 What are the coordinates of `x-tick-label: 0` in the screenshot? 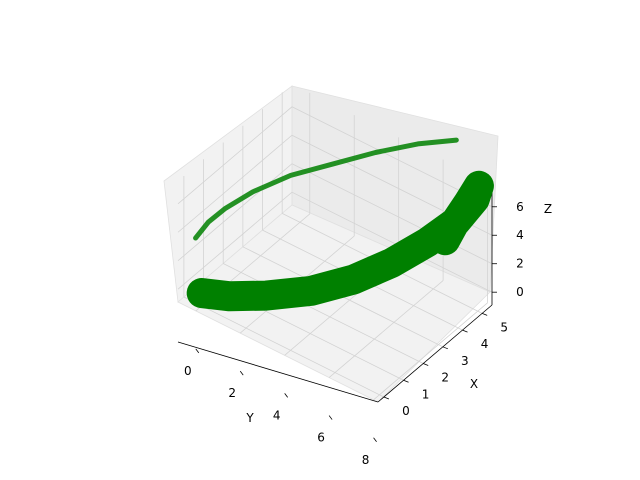 It's located at (406, 411).